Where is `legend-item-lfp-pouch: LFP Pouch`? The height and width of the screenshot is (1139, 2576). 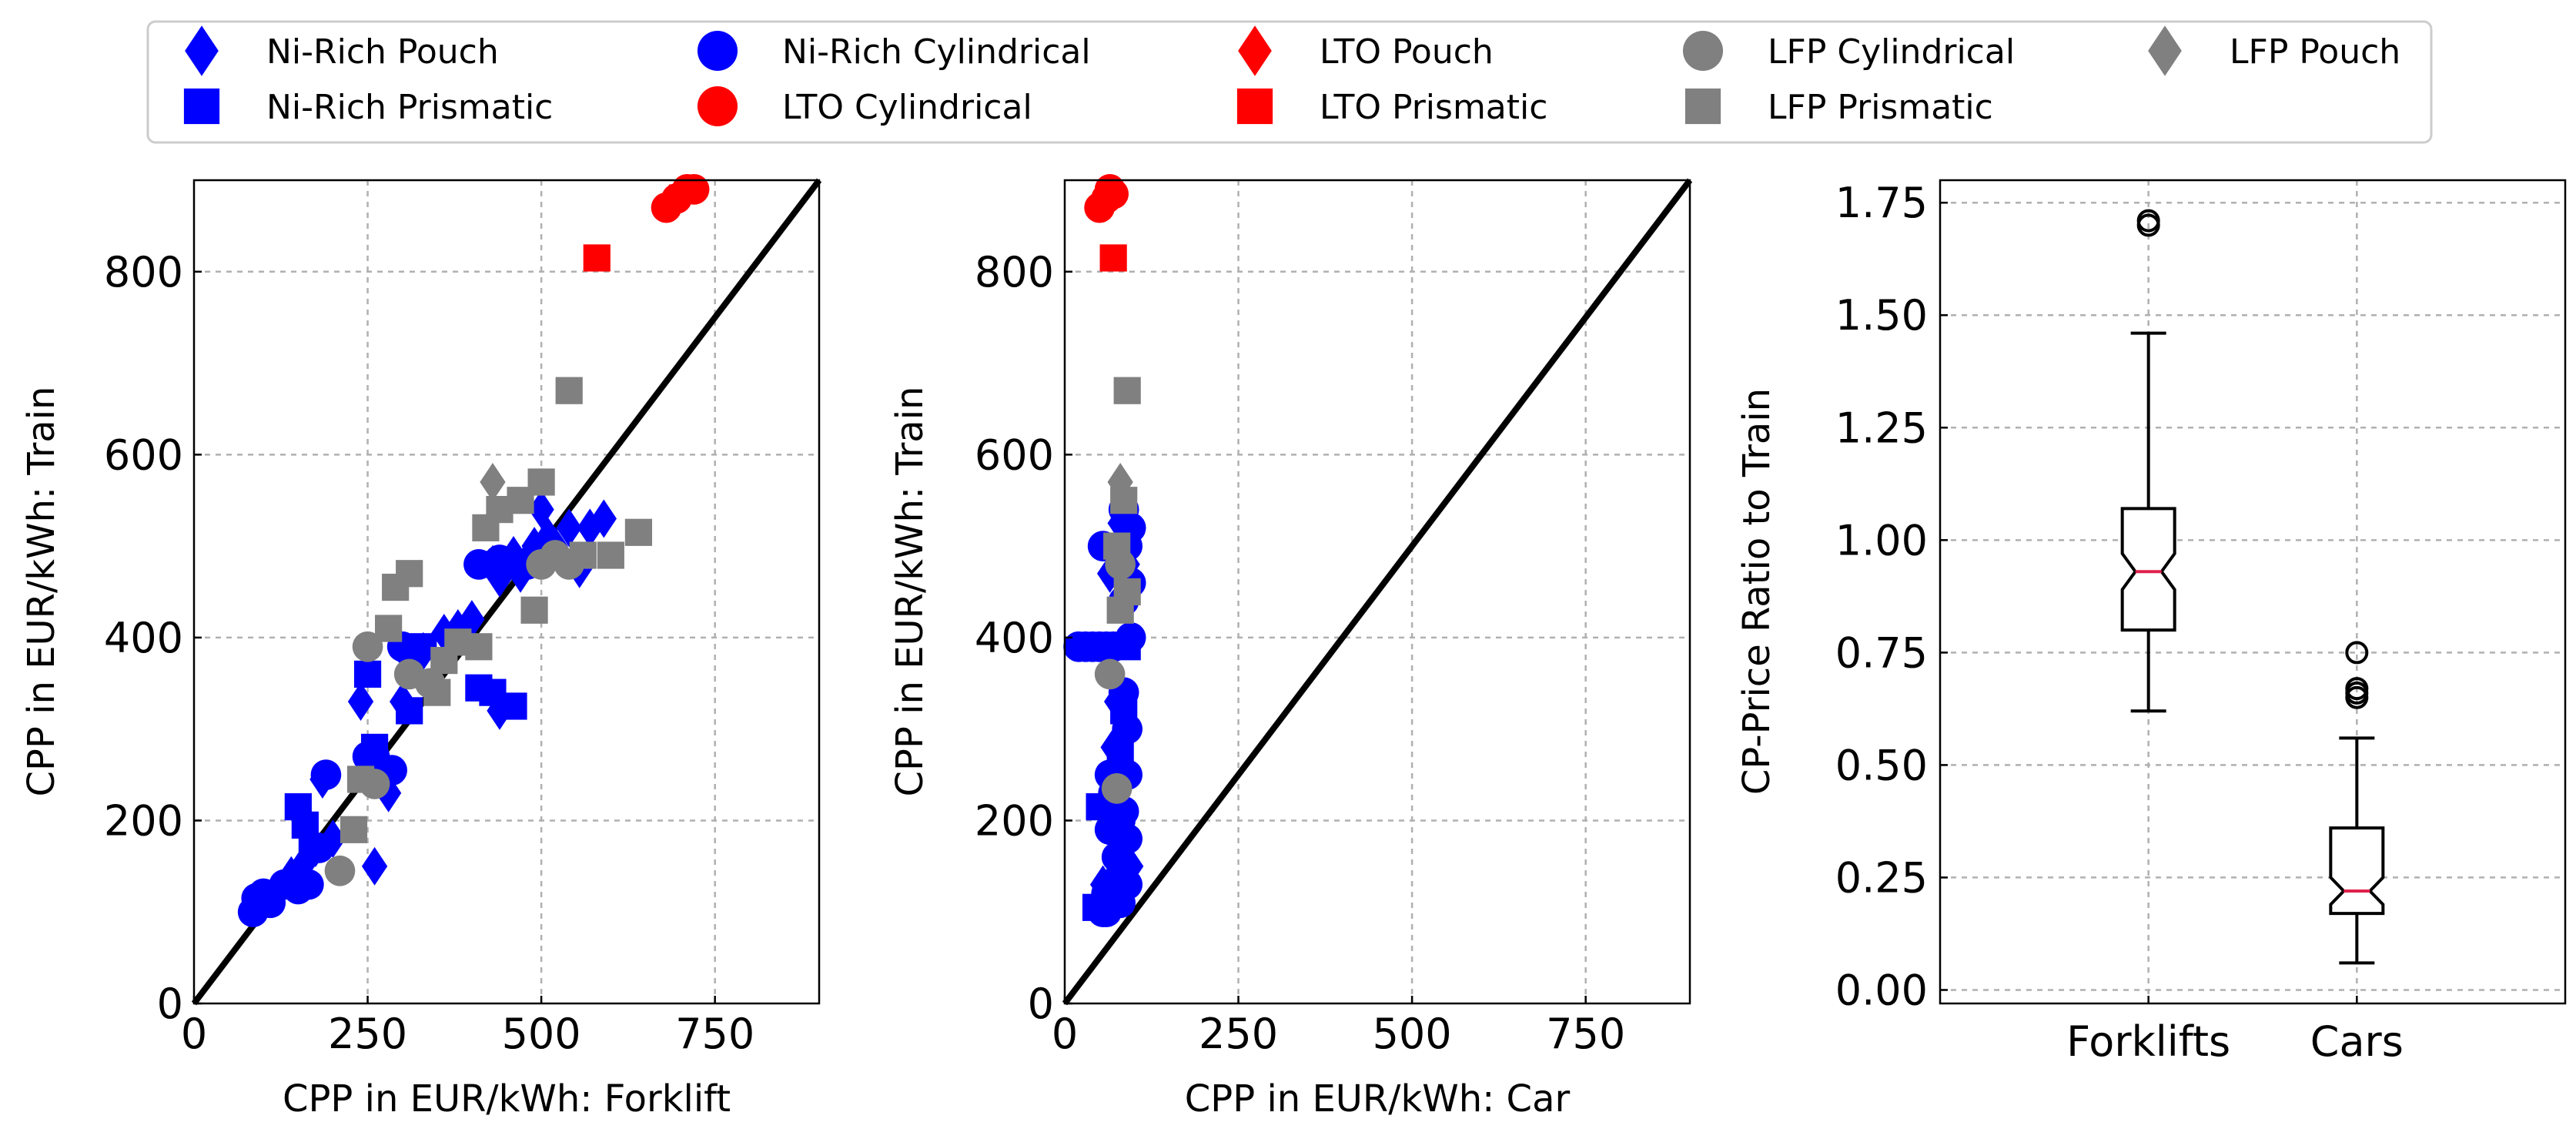 legend-item-lfp-pouch: LFP Pouch is located at coordinates (2274, 50).